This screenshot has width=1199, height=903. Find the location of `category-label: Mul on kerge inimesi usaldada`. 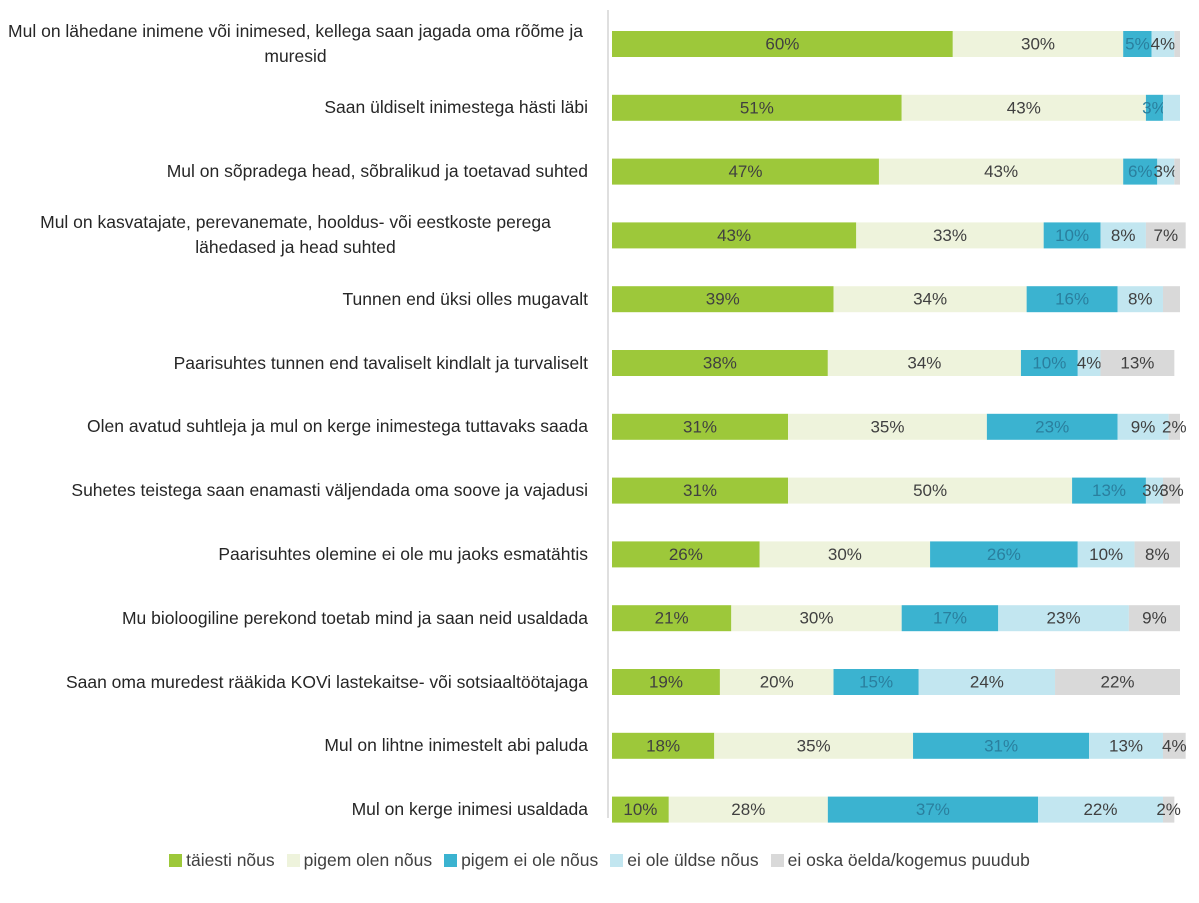

category-label: Mul on kerge inimesi usaldada is located at coordinates (294, 810).